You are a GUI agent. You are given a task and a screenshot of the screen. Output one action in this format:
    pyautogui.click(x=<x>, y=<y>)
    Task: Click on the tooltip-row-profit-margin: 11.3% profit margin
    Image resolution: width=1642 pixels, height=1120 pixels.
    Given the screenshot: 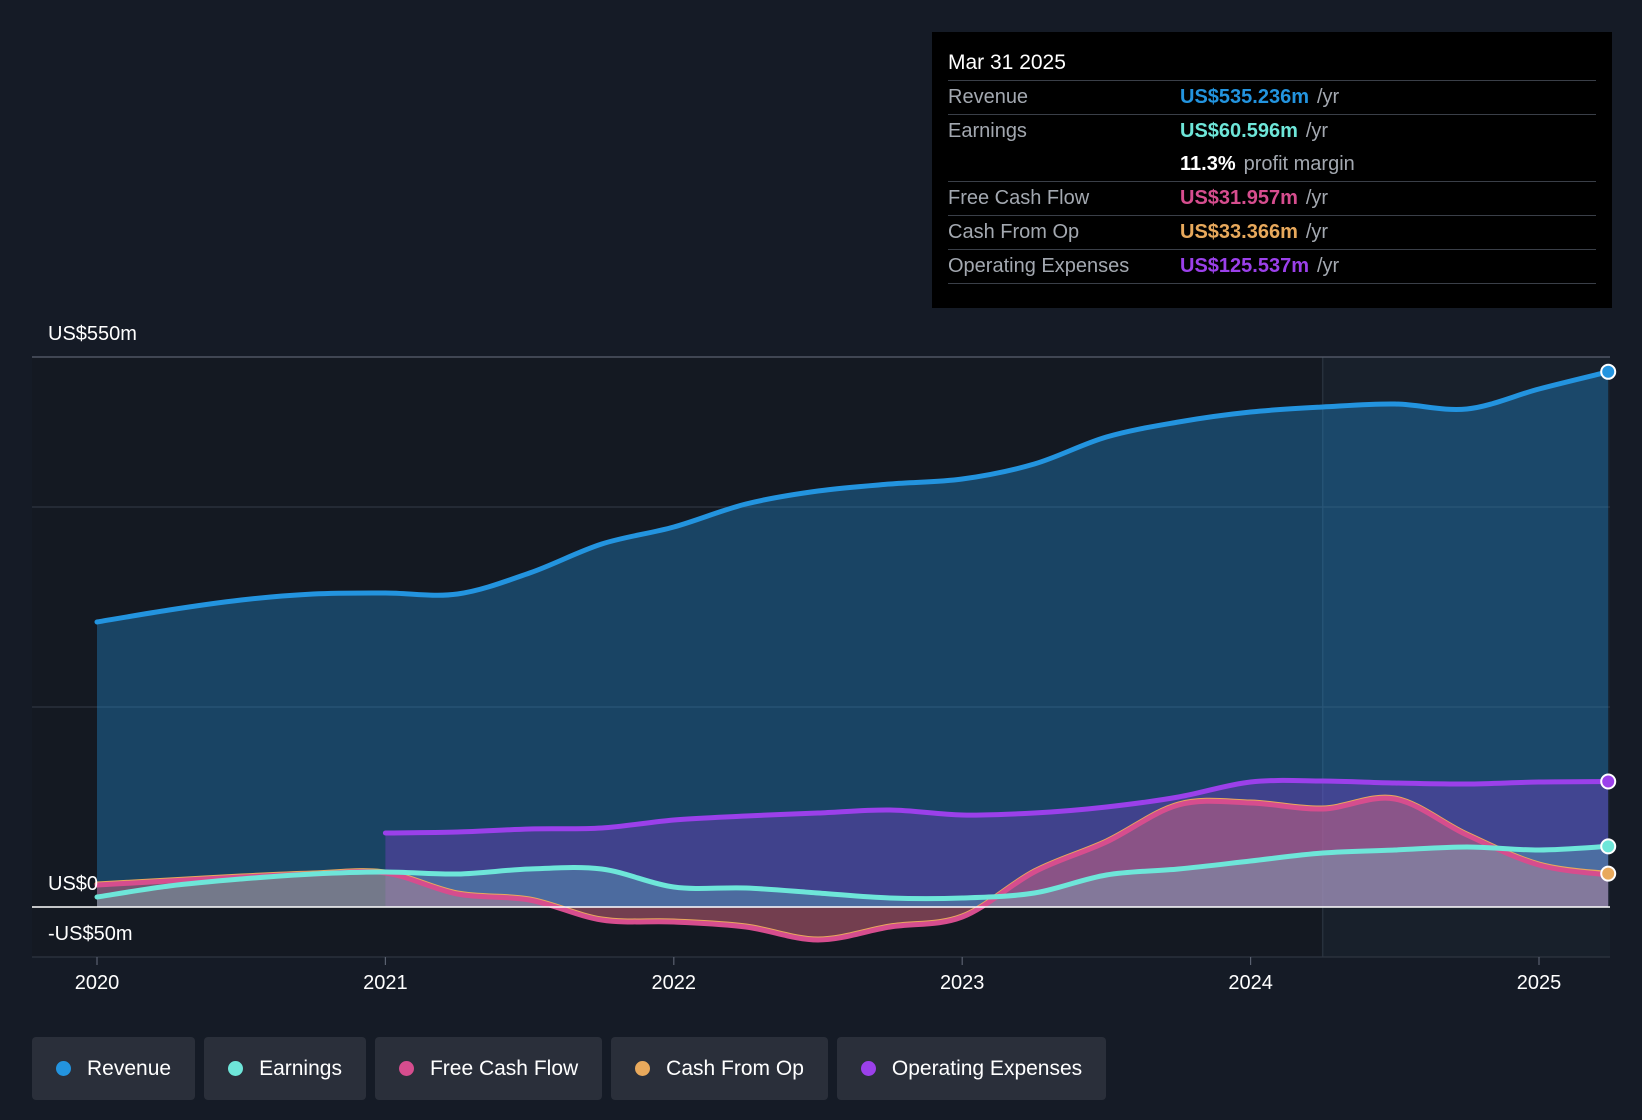 What is the action you would take?
    pyautogui.click(x=1272, y=165)
    